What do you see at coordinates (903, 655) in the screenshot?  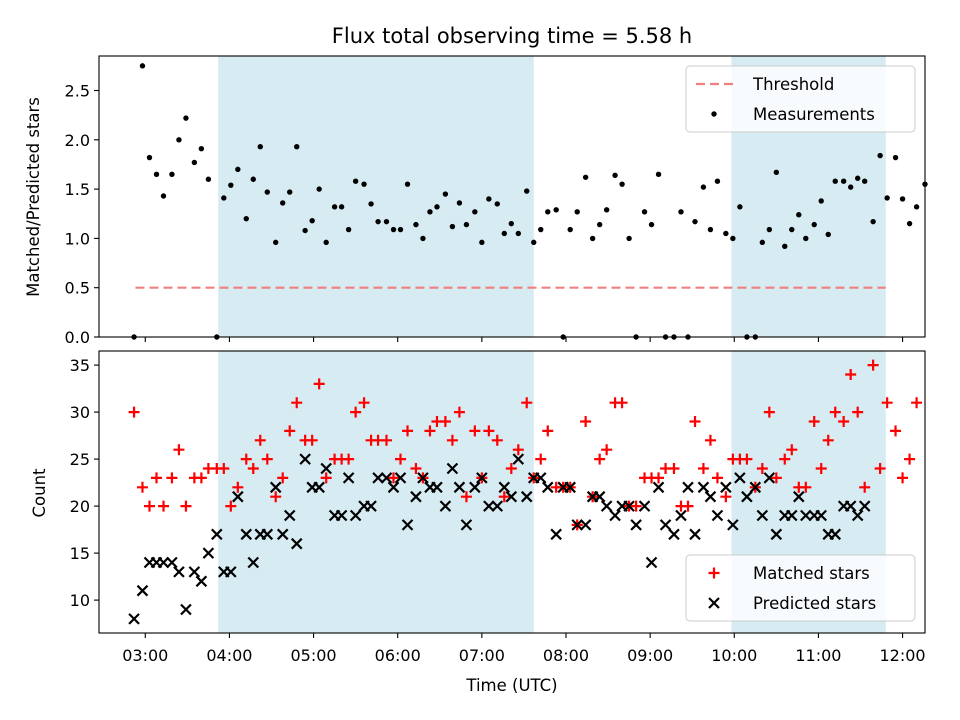 I see `x-tick-label: 12:00` at bounding box center [903, 655].